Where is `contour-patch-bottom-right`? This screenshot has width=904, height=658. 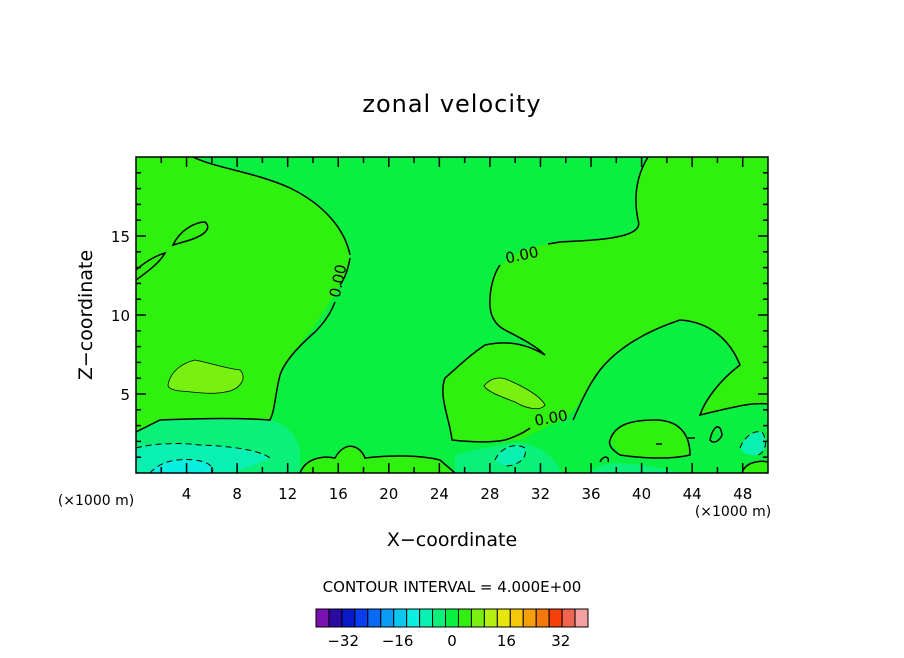 contour-patch-bottom-right is located at coordinates (649, 439).